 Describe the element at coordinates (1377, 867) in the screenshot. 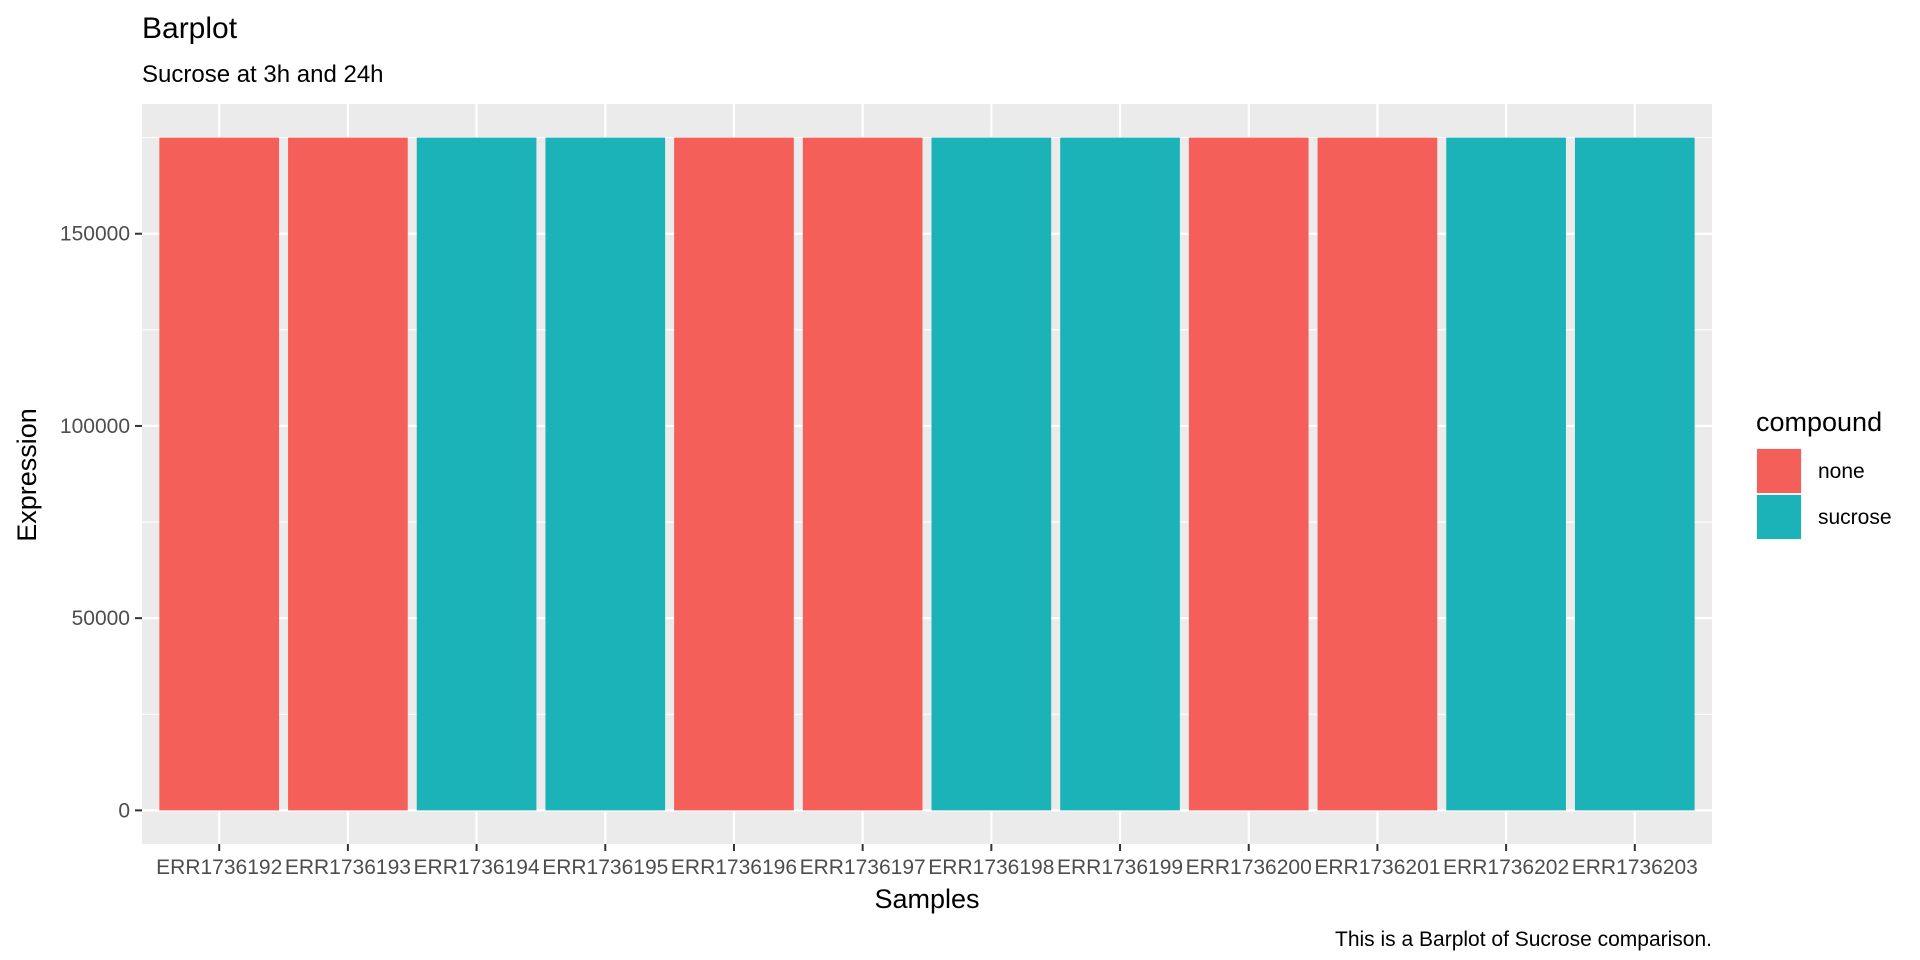

I see `x-tick-label: ERR1736201` at that location.